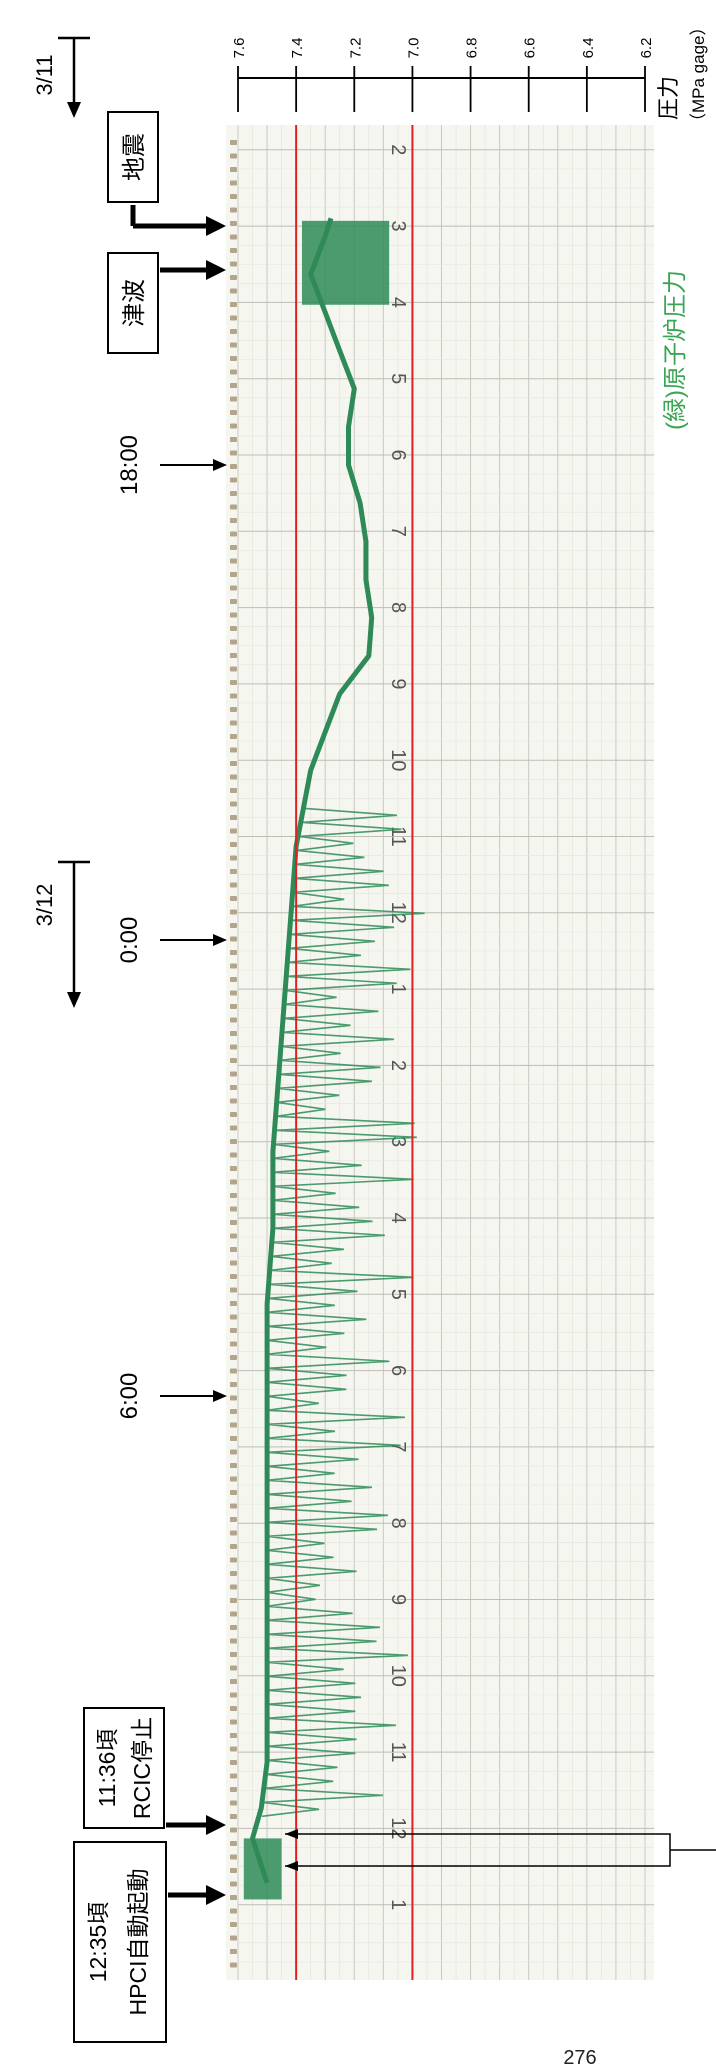 The height and width of the screenshot is (2067, 716). Describe the element at coordinates (355, 48) in the screenshot. I see `axis-tick-label: 7.2` at that location.